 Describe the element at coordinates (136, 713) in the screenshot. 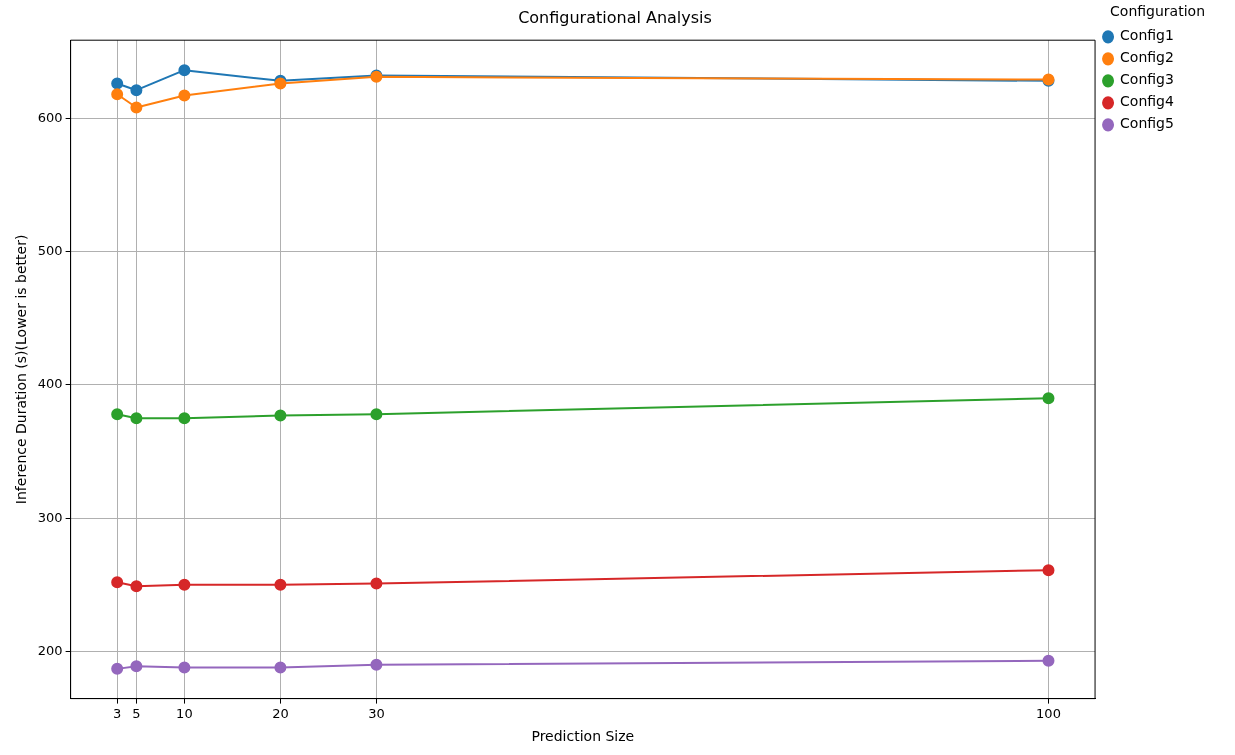

I see `x-tick-label: 5` at that location.